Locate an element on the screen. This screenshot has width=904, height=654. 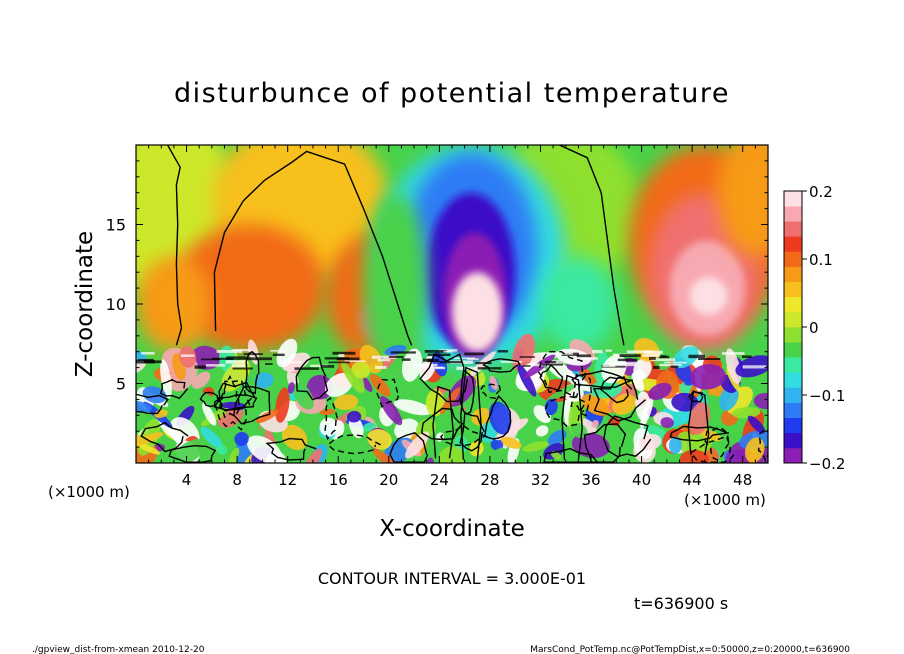
mixed-layer is located at coordinates (452, 398).